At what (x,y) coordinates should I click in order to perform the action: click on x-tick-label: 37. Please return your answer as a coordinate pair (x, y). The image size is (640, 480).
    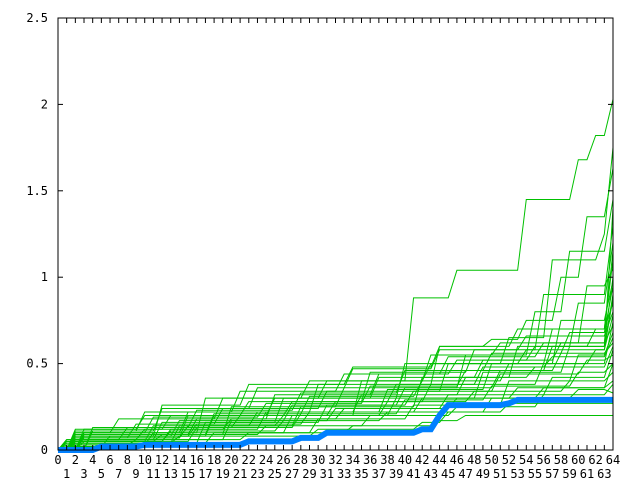
    Looking at the image, I should click on (379, 473).